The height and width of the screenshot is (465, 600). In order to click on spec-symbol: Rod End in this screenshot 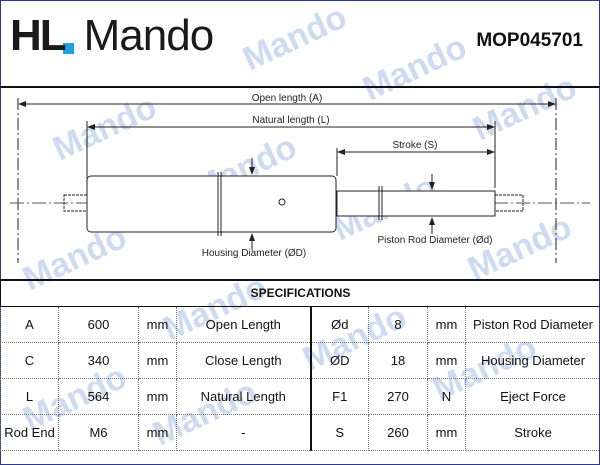, I will do `click(29, 432)`.